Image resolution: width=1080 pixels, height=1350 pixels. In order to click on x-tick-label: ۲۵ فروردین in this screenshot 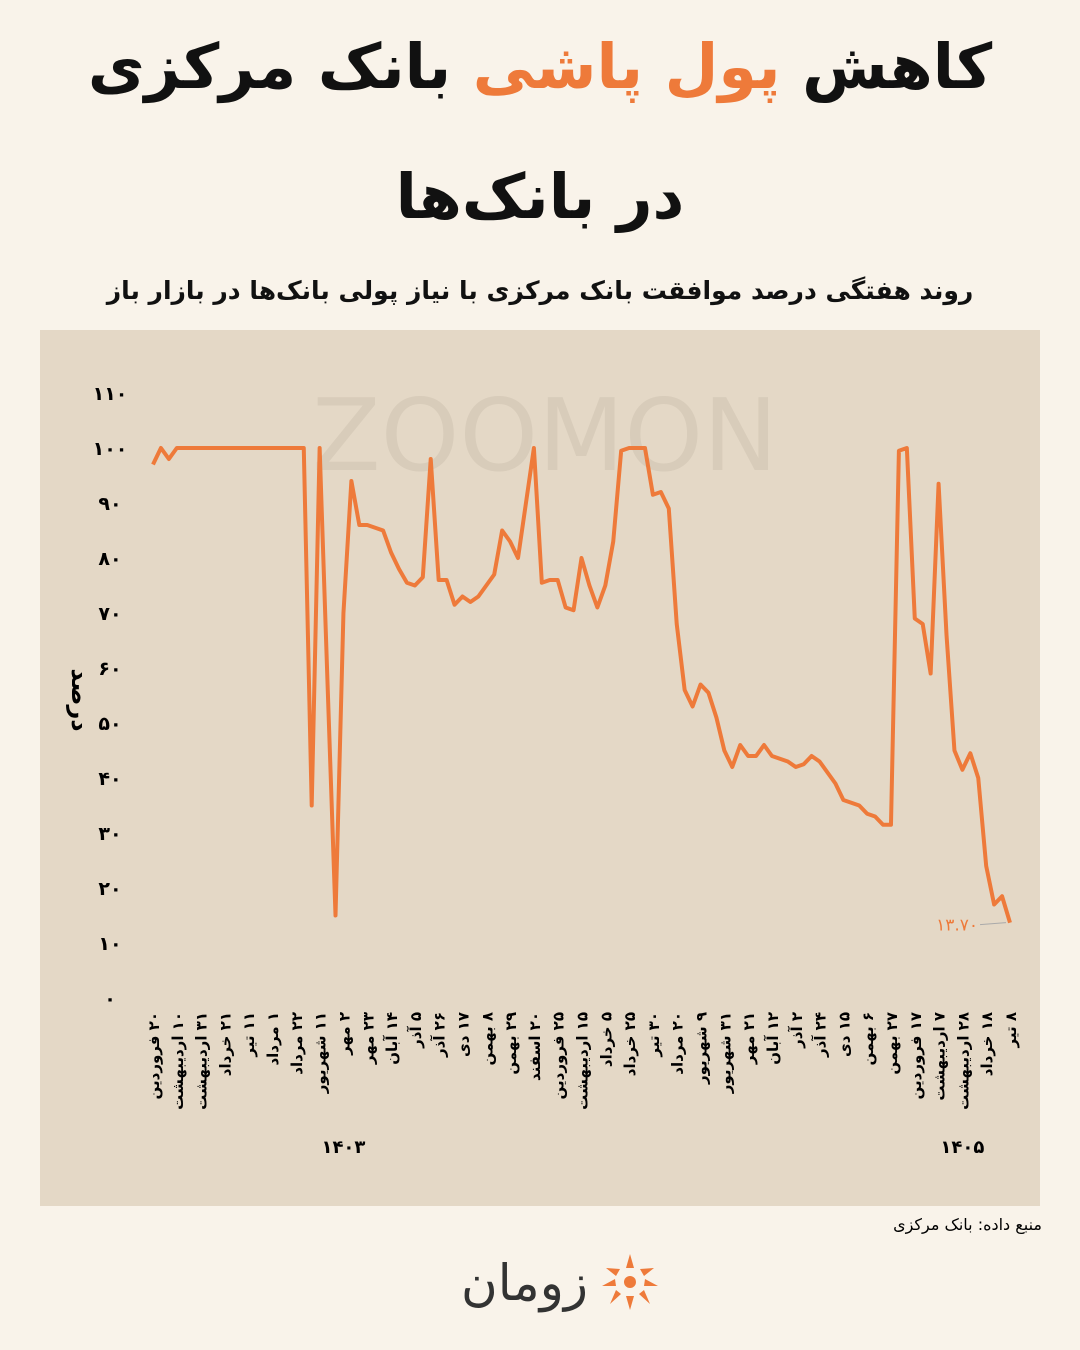, I will do `click(559, 1055)`.